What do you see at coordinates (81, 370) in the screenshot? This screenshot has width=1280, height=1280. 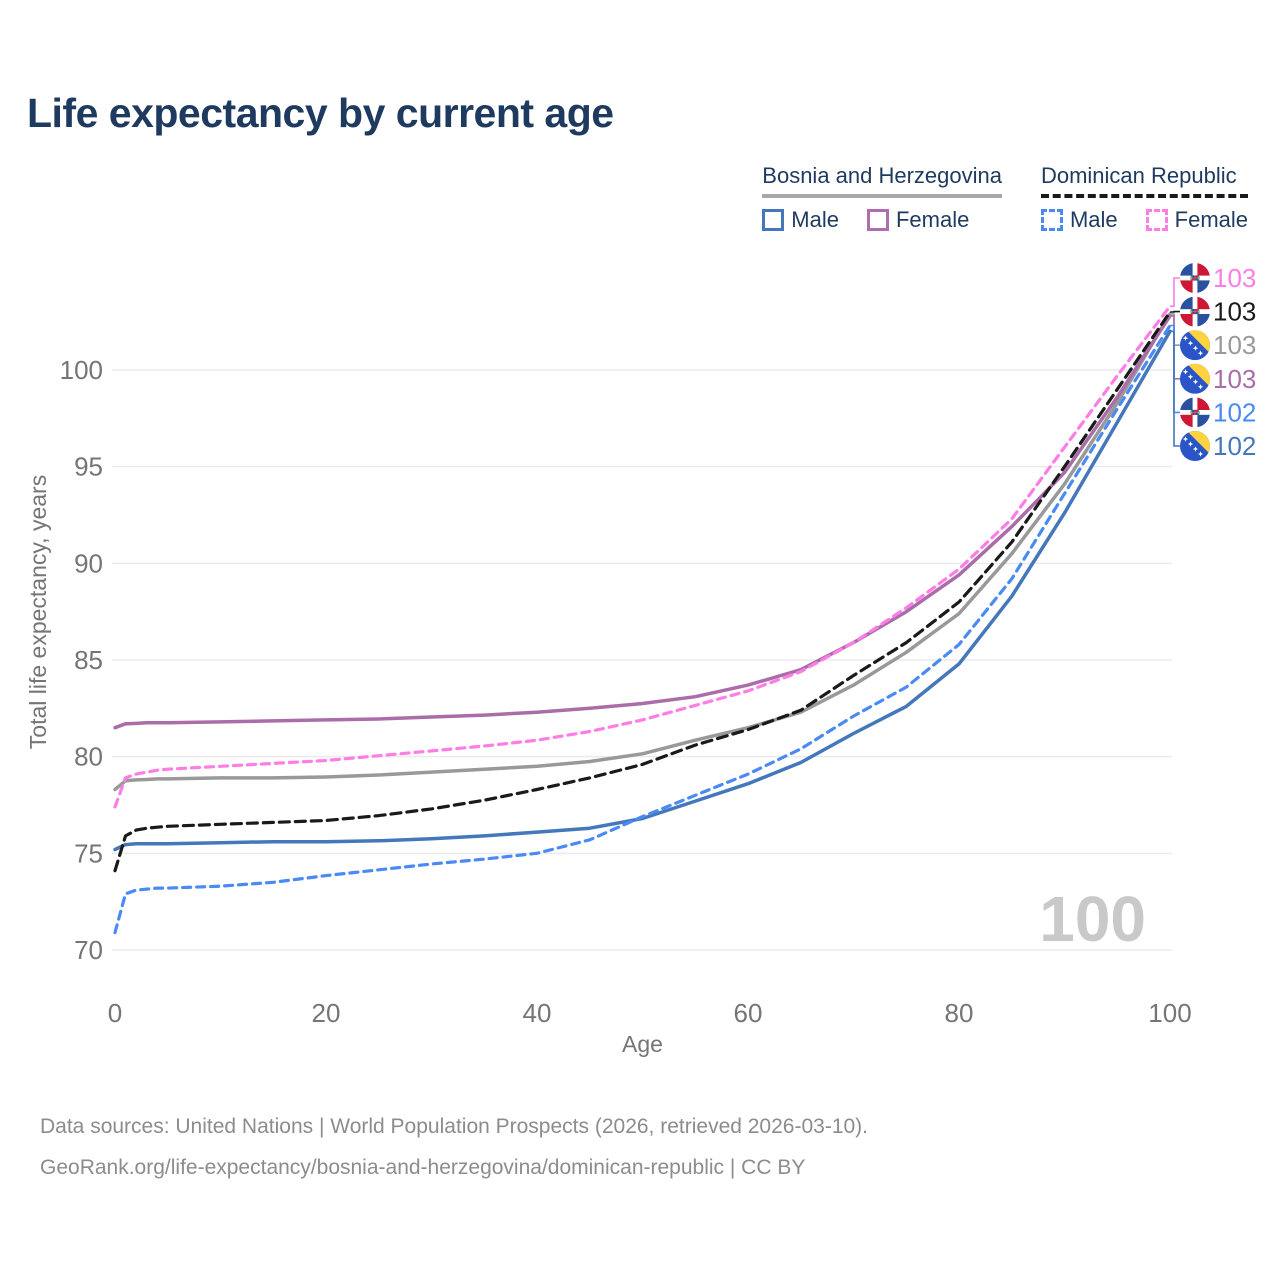 I see `y-tick-label: 100` at bounding box center [81, 370].